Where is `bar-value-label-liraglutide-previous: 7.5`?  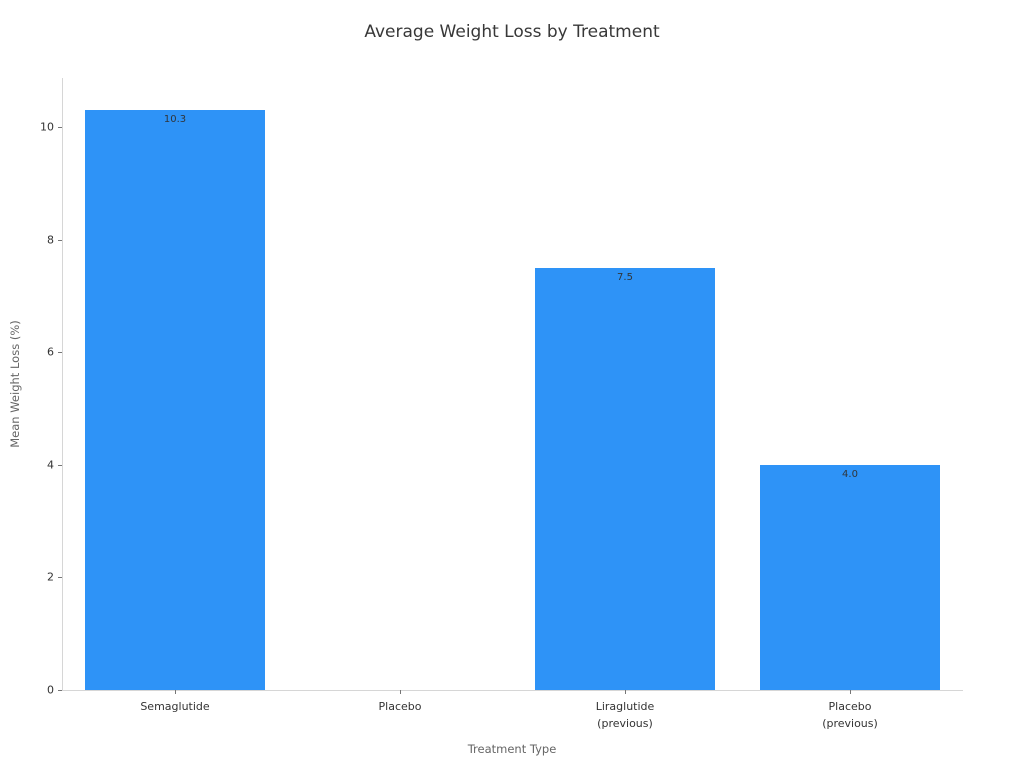
bar-value-label-liraglutide-previous: 7.5 is located at coordinates (625, 277).